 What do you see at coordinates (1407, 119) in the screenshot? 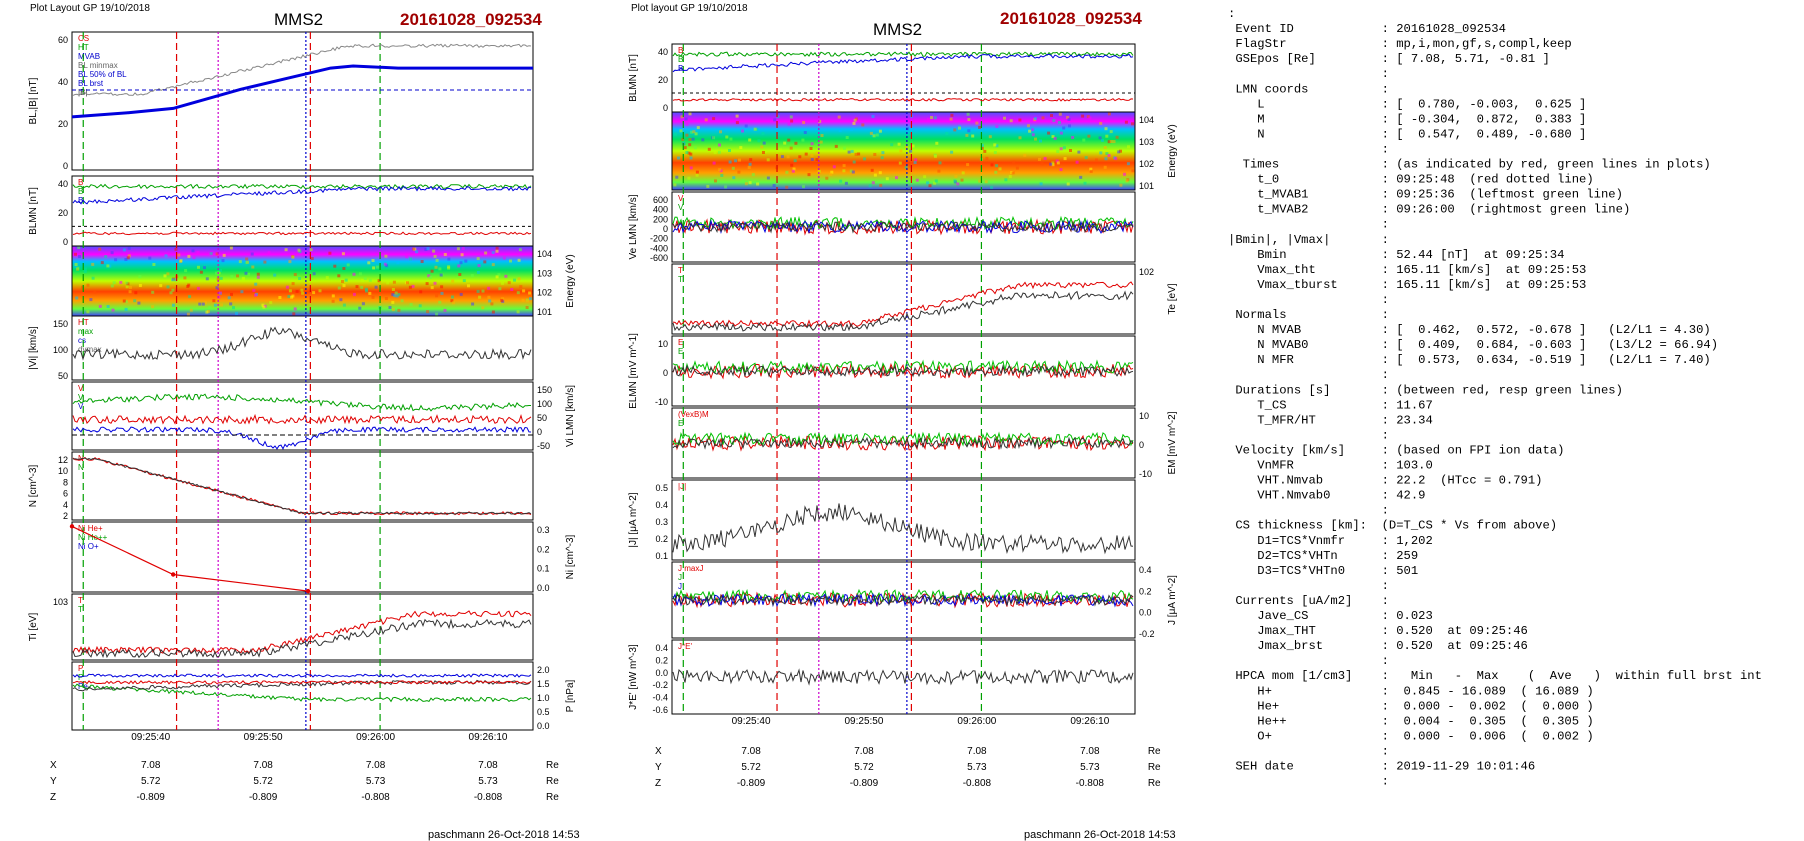
I see `info-line: M : [ -0.304, 0.872, 0.383 ]` at bounding box center [1407, 119].